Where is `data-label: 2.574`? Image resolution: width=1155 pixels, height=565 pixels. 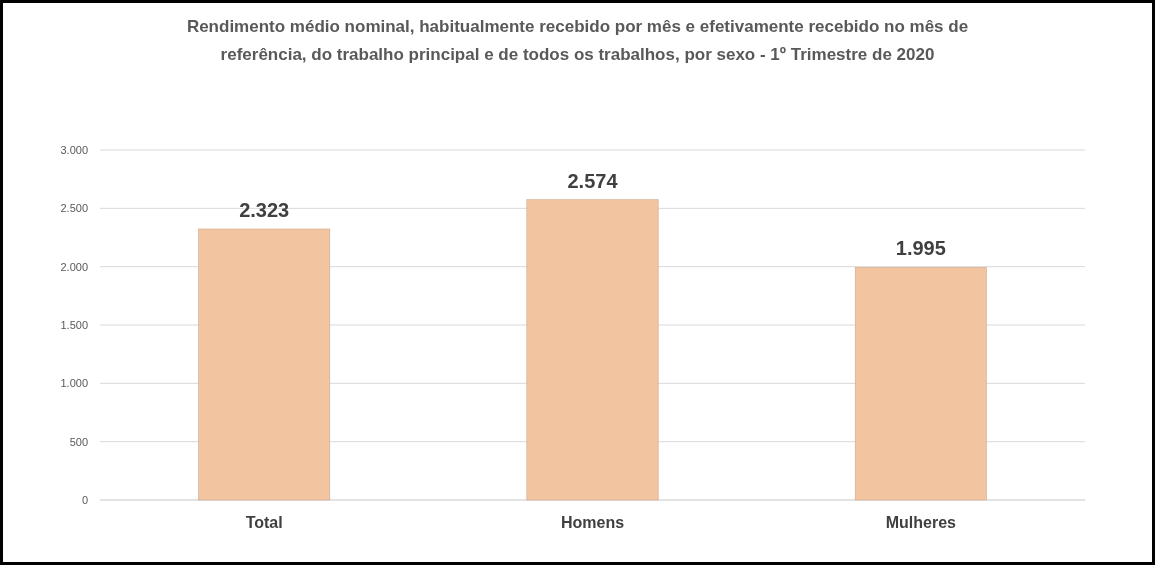 data-label: 2.574 is located at coordinates (593, 180).